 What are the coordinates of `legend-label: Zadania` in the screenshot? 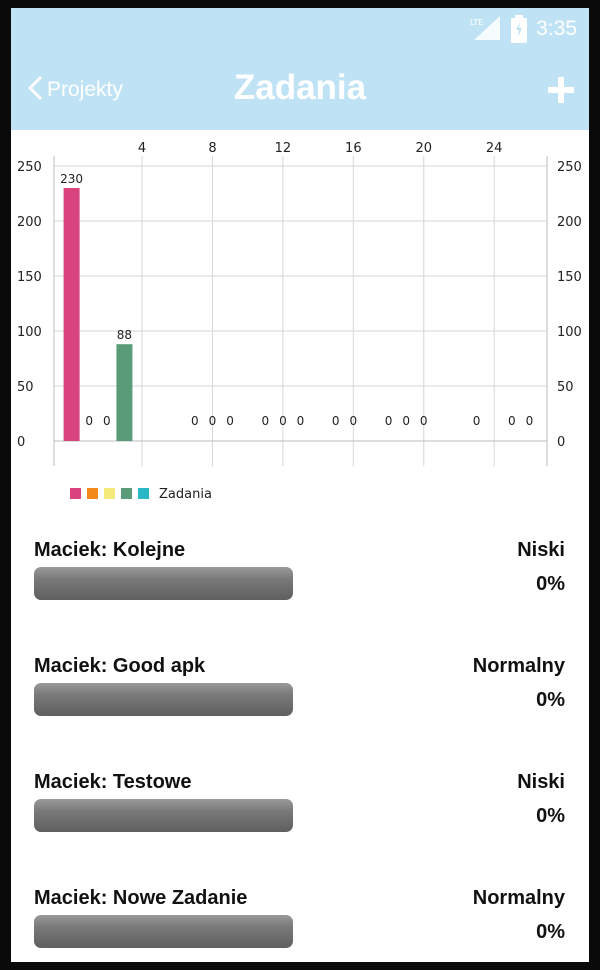 It's located at (185, 494).